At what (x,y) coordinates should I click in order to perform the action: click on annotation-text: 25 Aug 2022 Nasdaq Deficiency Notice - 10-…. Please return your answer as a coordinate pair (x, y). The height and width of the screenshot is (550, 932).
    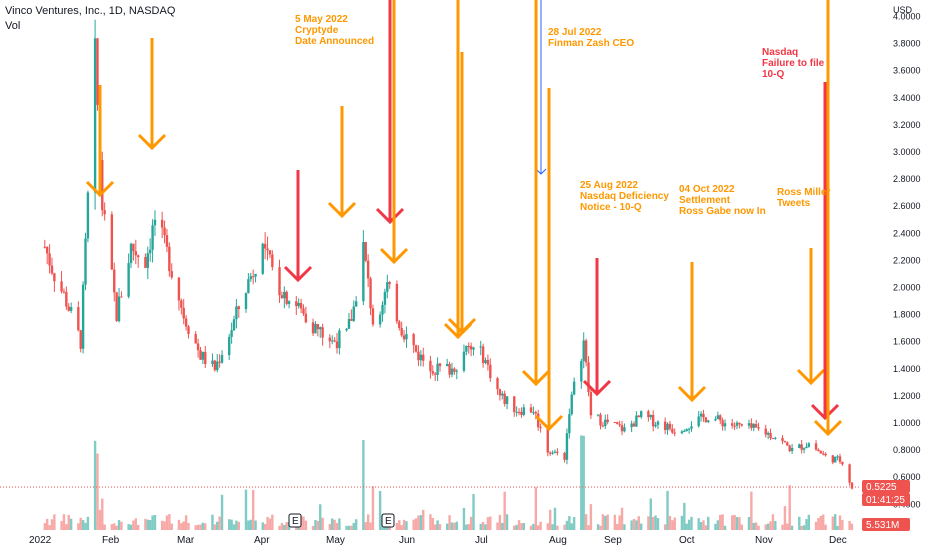
    Looking at the image, I should click on (624, 196).